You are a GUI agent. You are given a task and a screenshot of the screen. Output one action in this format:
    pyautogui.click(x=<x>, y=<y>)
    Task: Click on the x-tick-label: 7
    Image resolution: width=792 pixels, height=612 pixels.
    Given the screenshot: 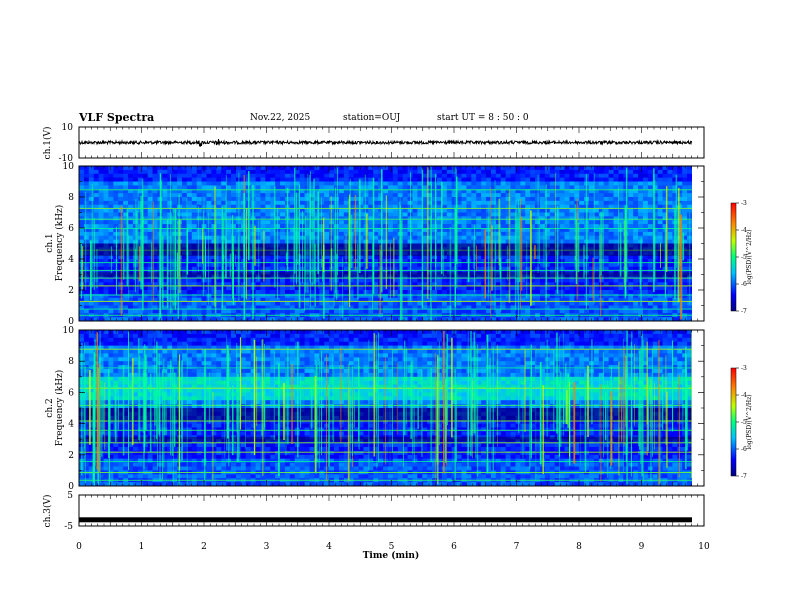 What is the action you would take?
    pyautogui.click(x=517, y=547)
    